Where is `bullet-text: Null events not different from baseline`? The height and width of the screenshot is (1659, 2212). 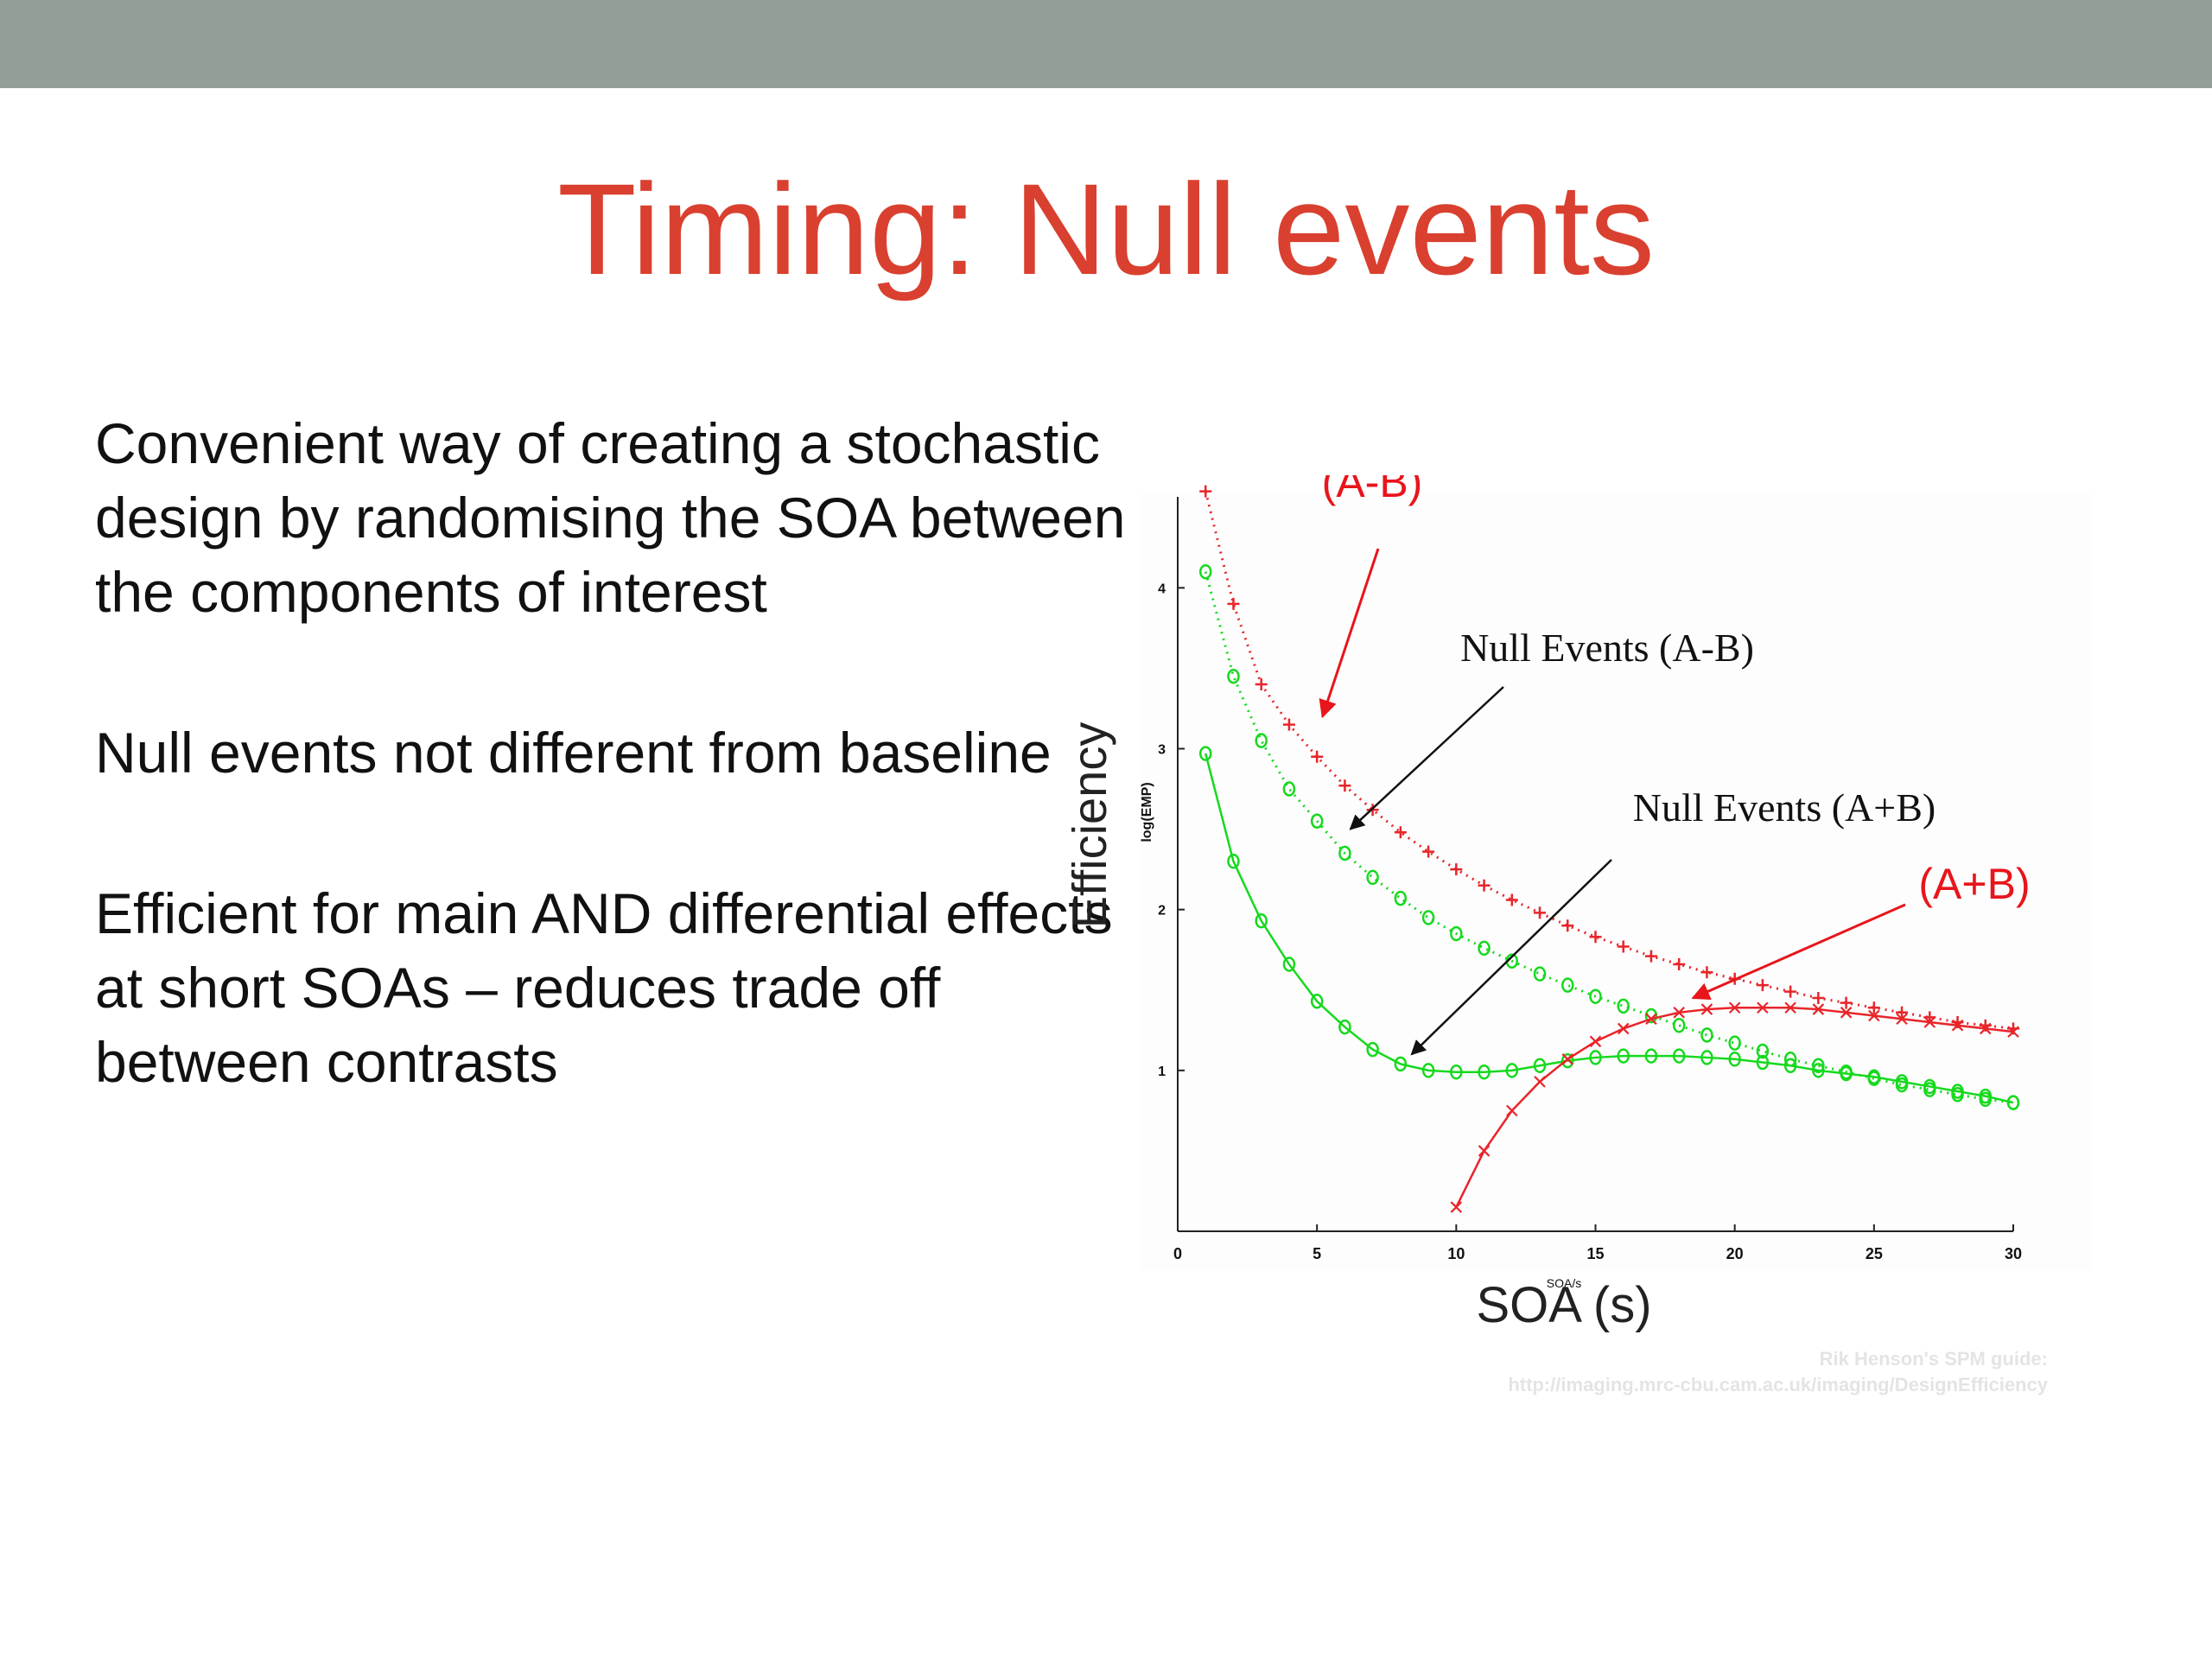 bullet-text: Null events not different from baseline is located at coordinates (573, 753).